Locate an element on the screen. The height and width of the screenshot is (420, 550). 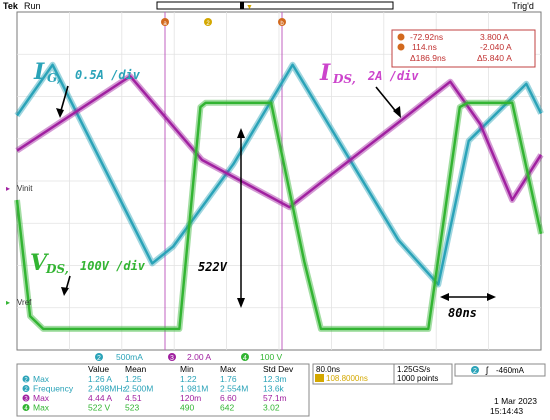
top-bar is located at coordinates (275, 6).